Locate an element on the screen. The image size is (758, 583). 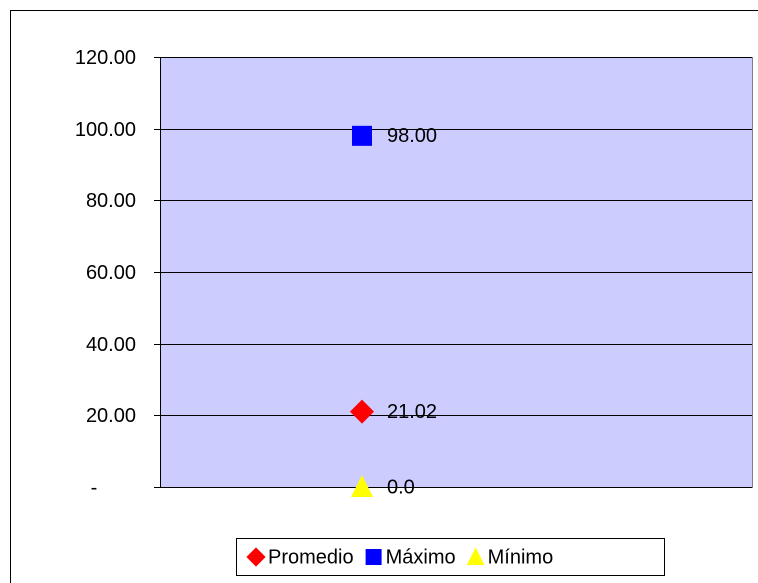
legend-label: Promedio is located at coordinates (311, 557).